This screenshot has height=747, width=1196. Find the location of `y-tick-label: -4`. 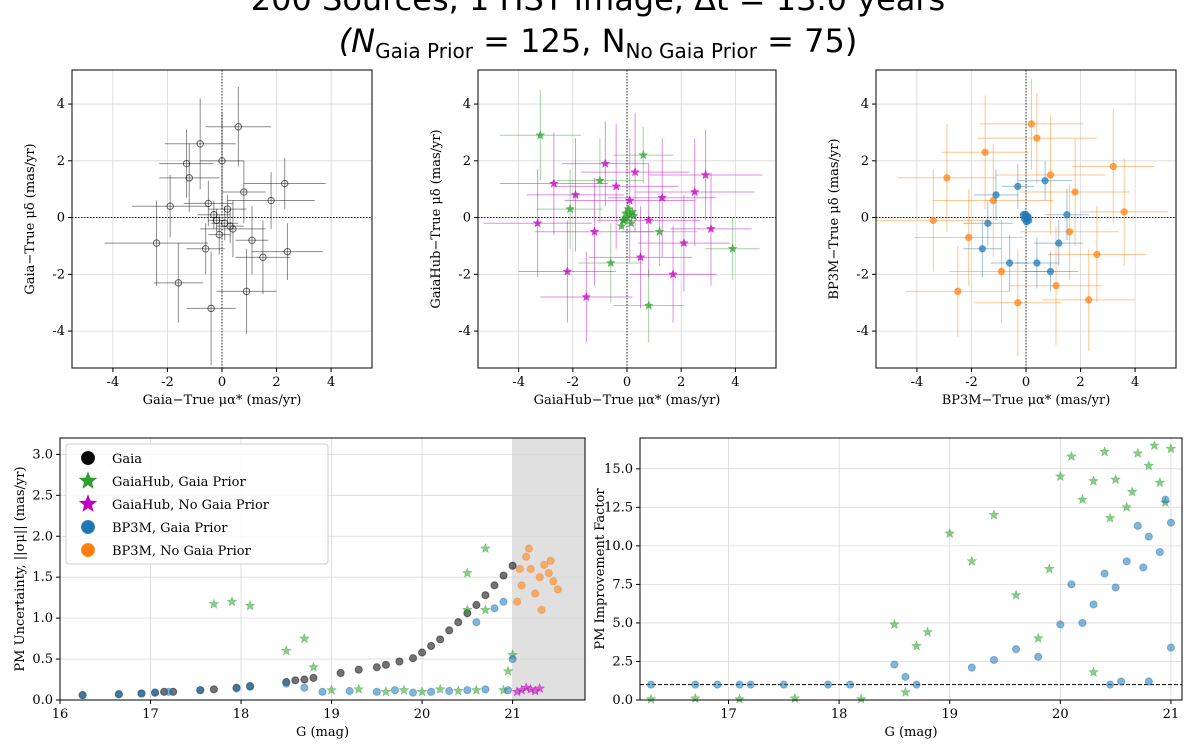

y-tick-label: -4 is located at coordinates (58, 331).